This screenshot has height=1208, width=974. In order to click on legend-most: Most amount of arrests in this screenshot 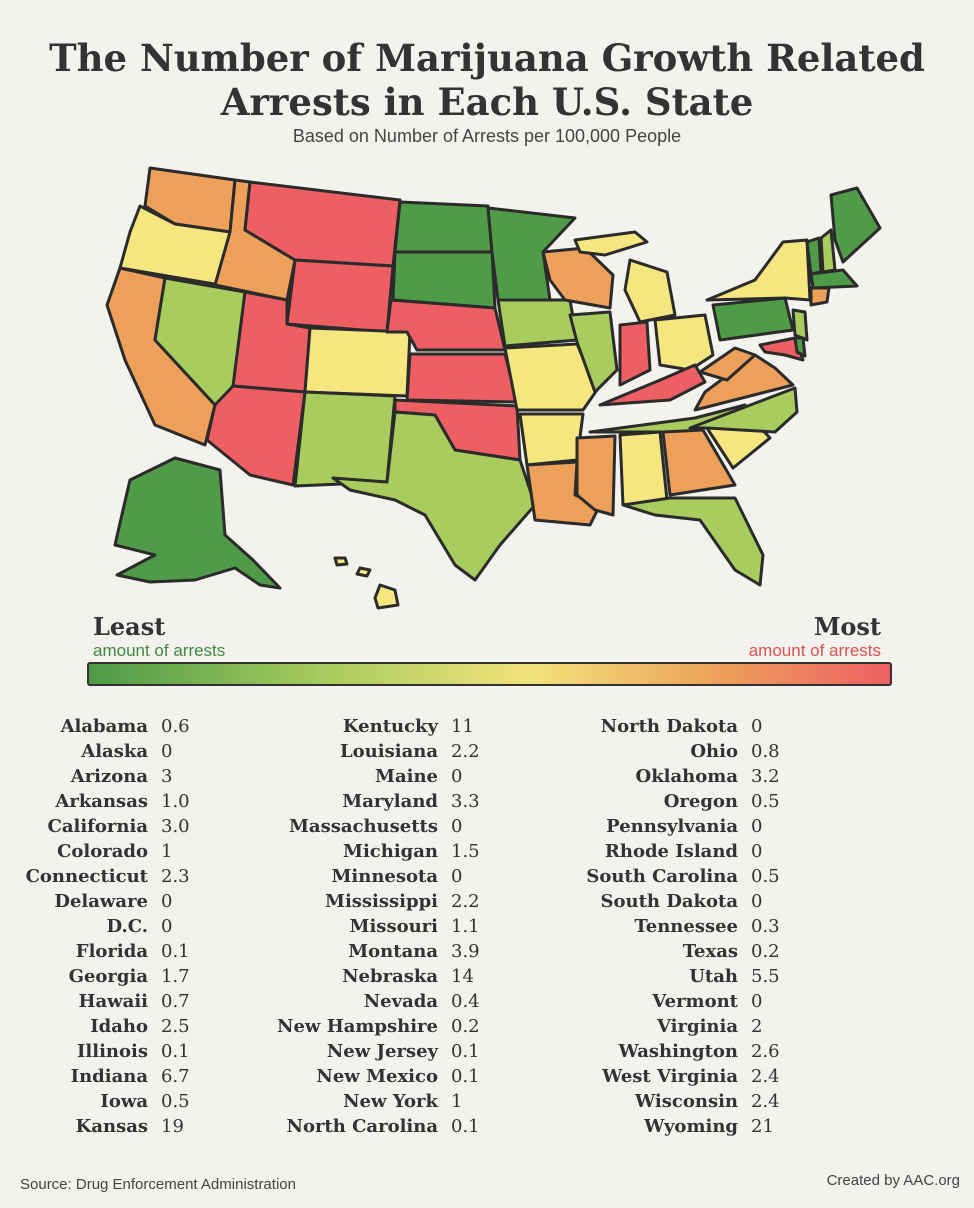, I will do `click(815, 636)`.